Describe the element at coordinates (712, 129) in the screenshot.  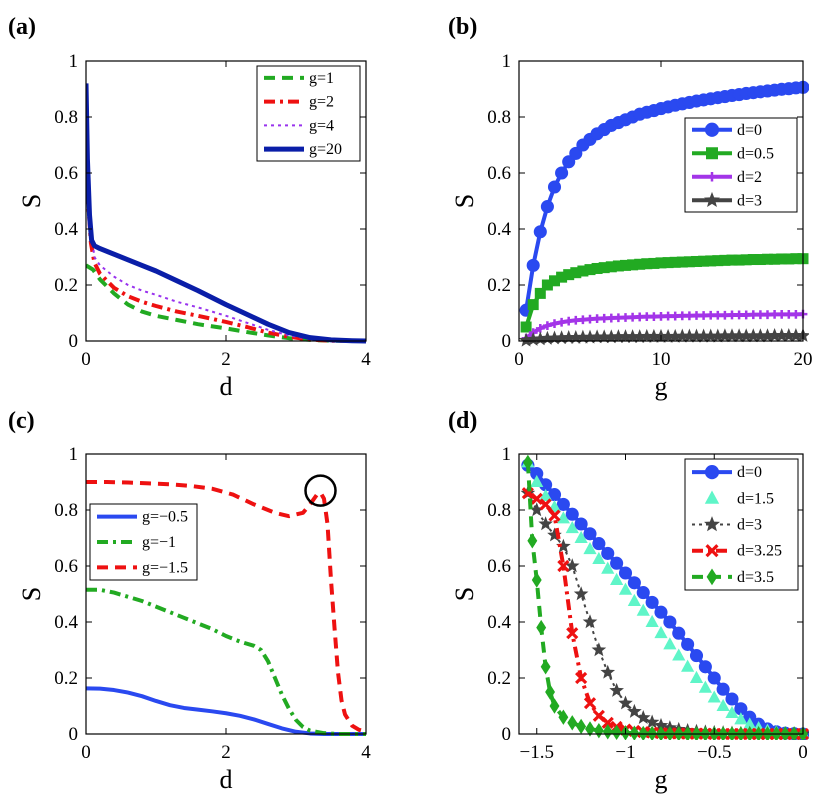
I see `legend-marker-d0` at that location.